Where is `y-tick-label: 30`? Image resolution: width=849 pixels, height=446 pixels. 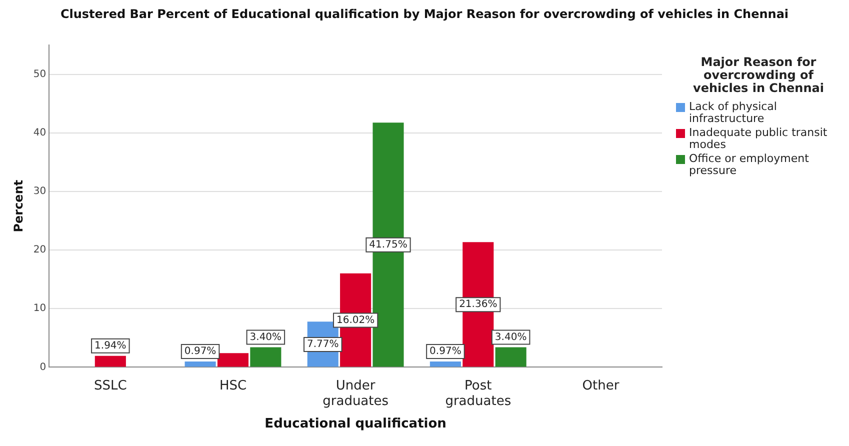
y-tick-label: 30 is located at coordinates (39, 192).